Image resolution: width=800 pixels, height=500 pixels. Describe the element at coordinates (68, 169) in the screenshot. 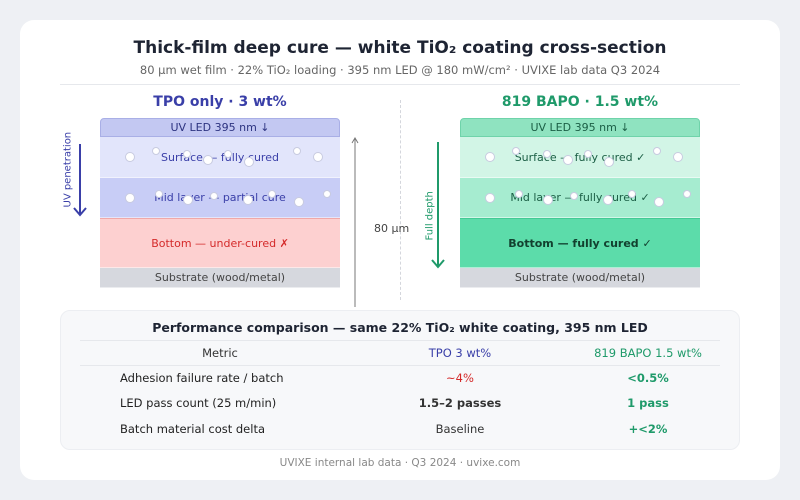

I see `uv-penetration-label: UV penetration` at that location.